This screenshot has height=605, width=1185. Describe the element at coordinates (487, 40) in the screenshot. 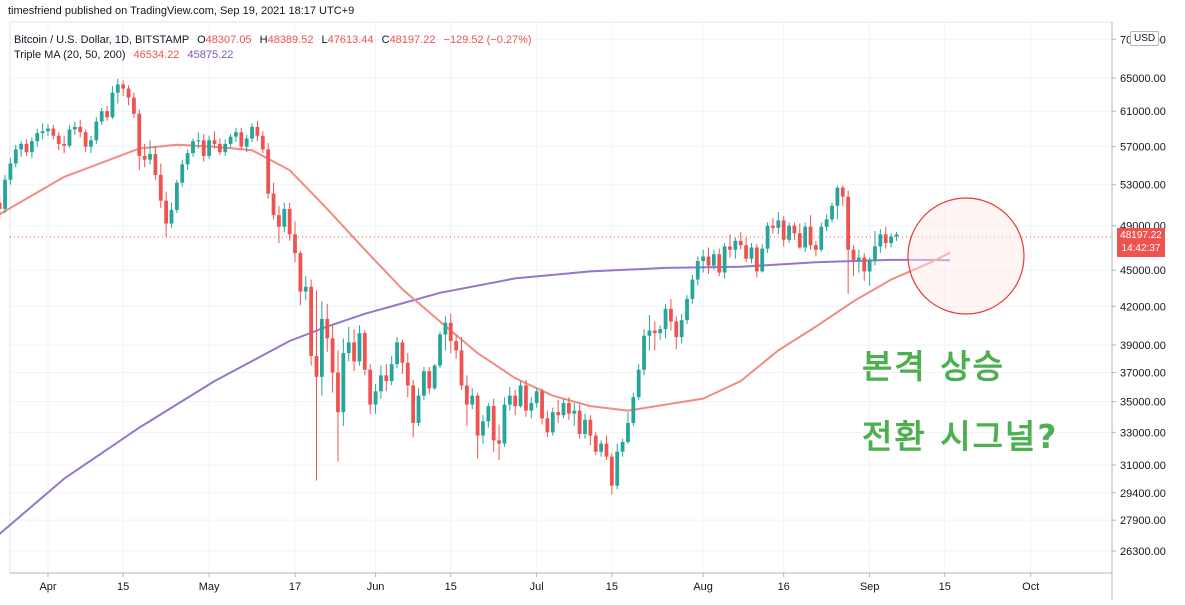

I see `change-value: −129.52 (−0.27%)` at that location.